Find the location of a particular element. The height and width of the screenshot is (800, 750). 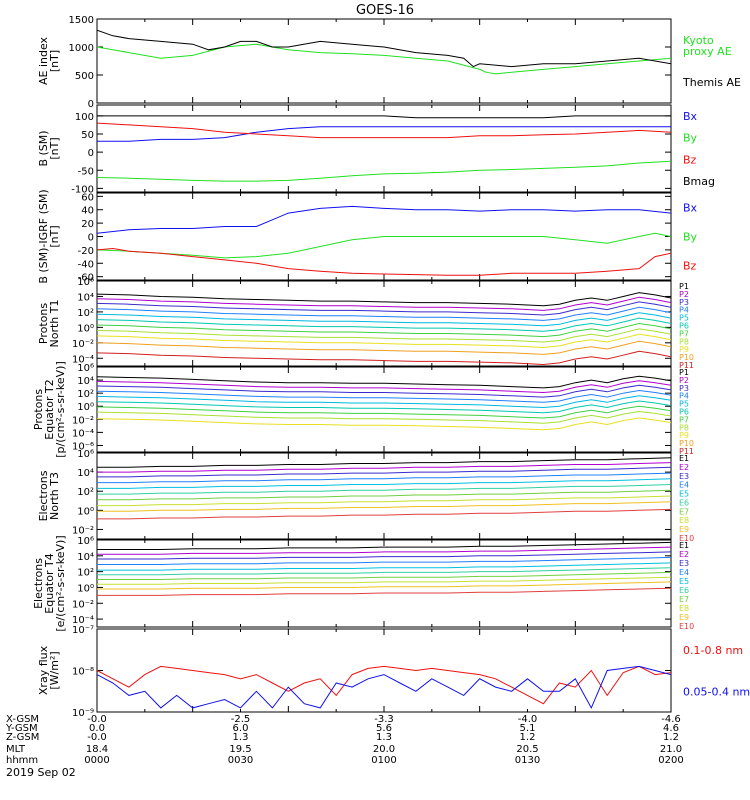

x-tick-label: -4.6 is located at coordinates (671, 719).